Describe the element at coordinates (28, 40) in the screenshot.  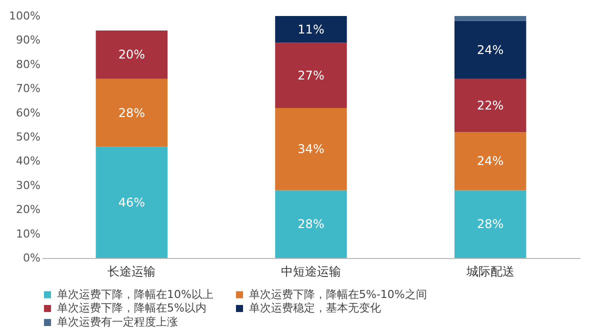
I see `y-tick-label: 90%` at that location.